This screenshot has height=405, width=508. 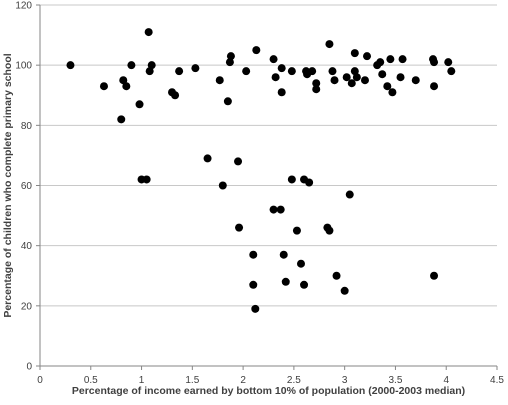 I want to click on y-tick-label: 40, so click(x=27, y=246).